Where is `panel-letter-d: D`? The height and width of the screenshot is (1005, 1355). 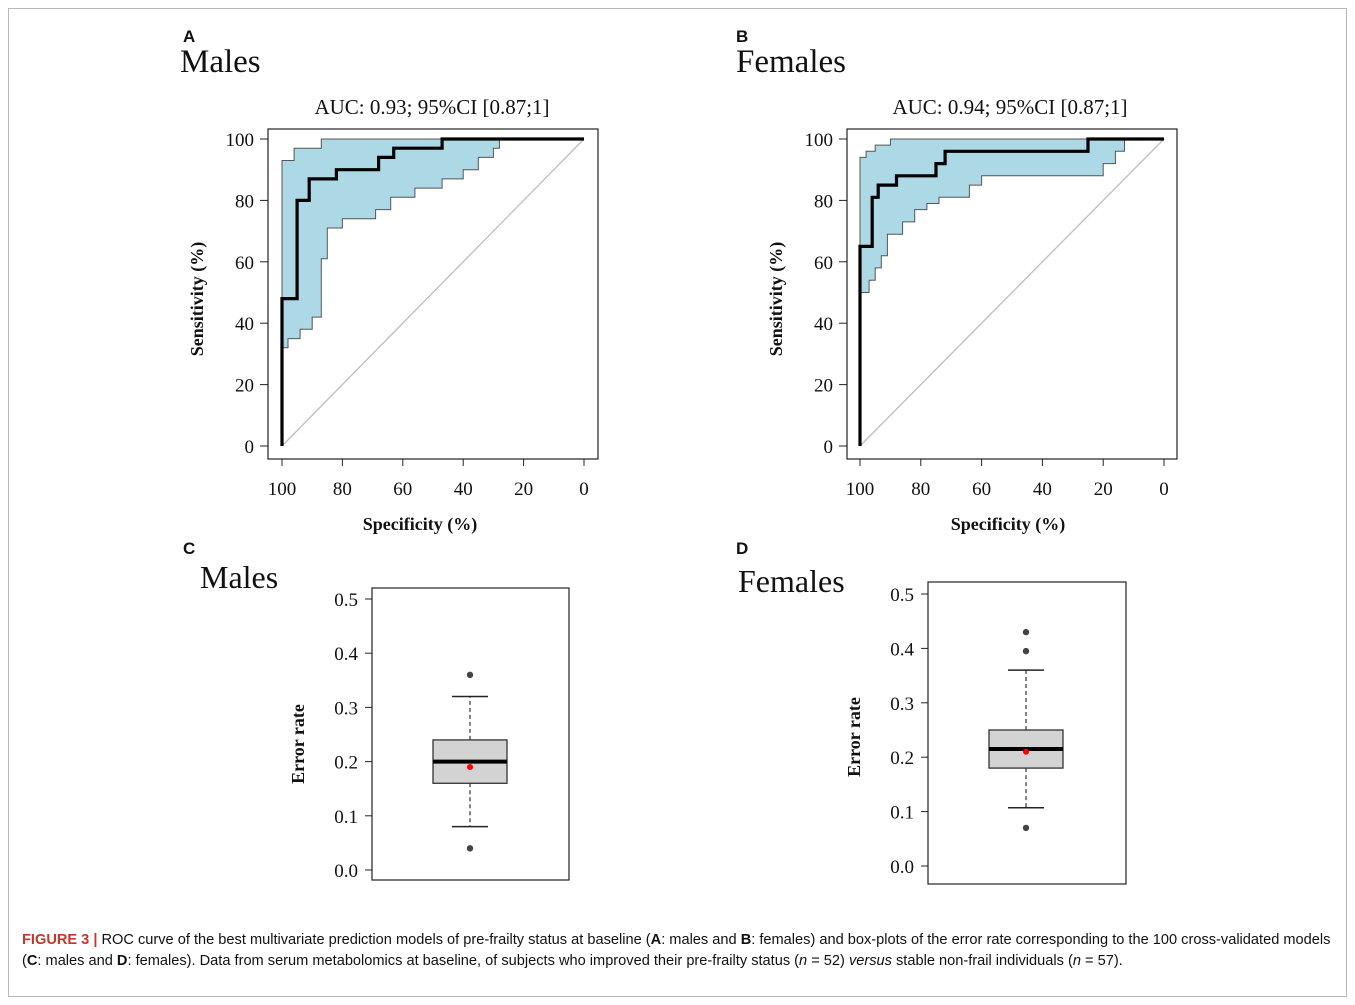
panel-letter-d: D is located at coordinates (742, 548).